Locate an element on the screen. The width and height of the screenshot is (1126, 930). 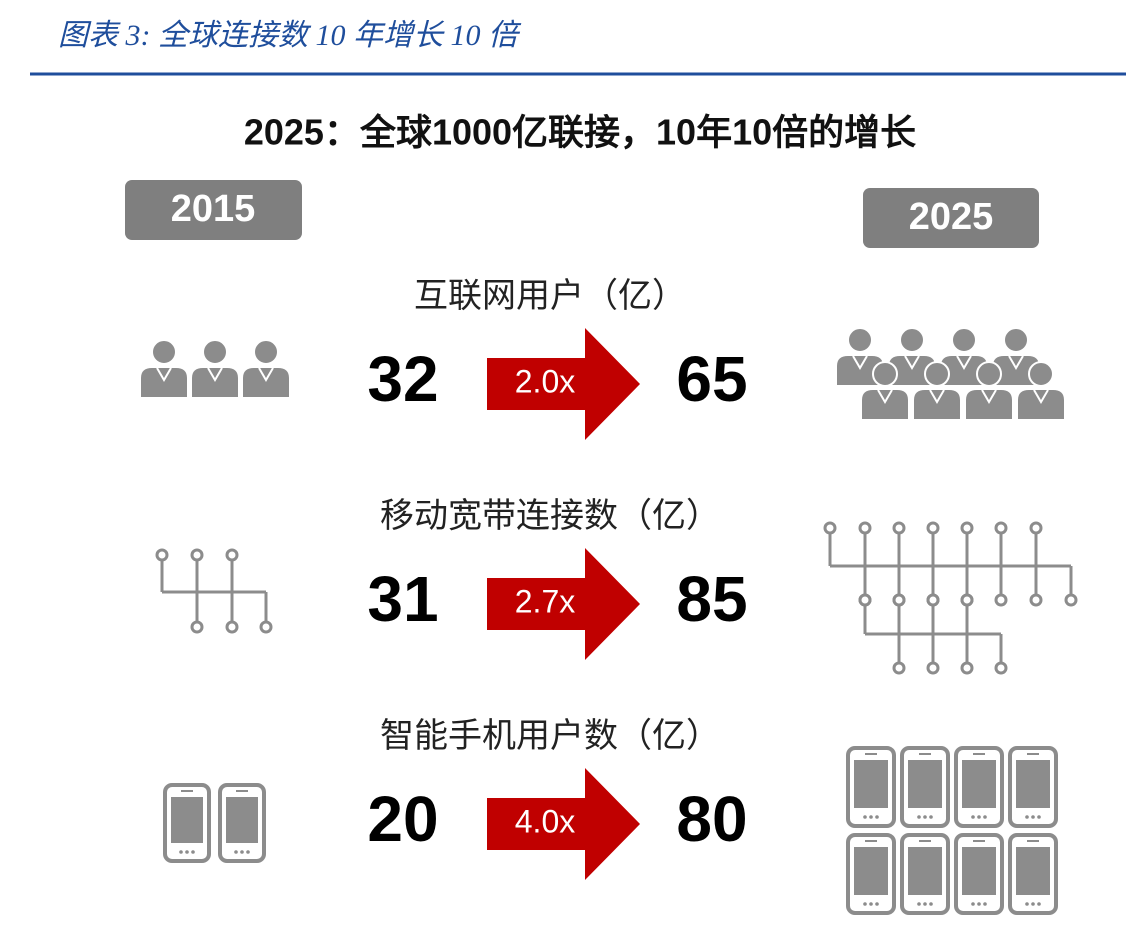
infographic-title: 2025：全球1000亿联接，10年10倍的增长 is located at coordinates (580, 132).